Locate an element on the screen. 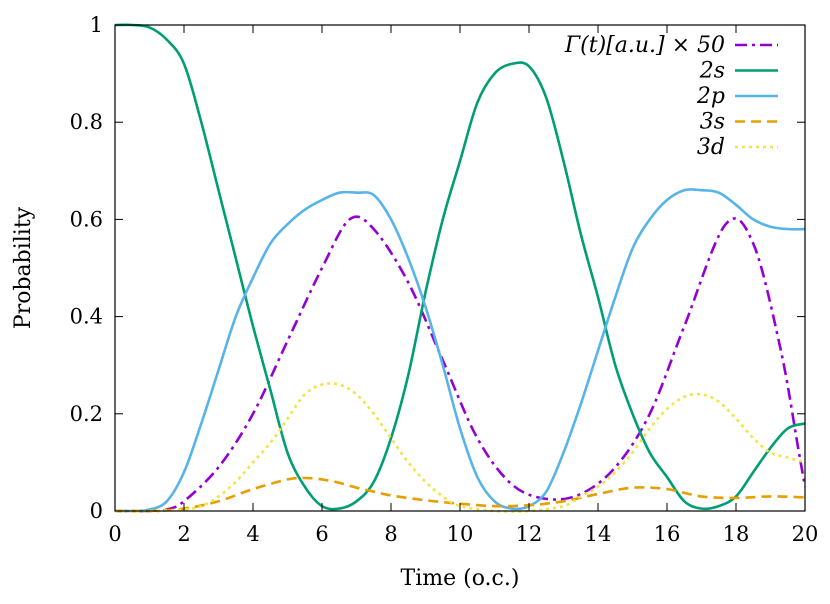 The width and height of the screenshot is (830, 604). x-tick-label: 10 is located at coordinates (460, 534).